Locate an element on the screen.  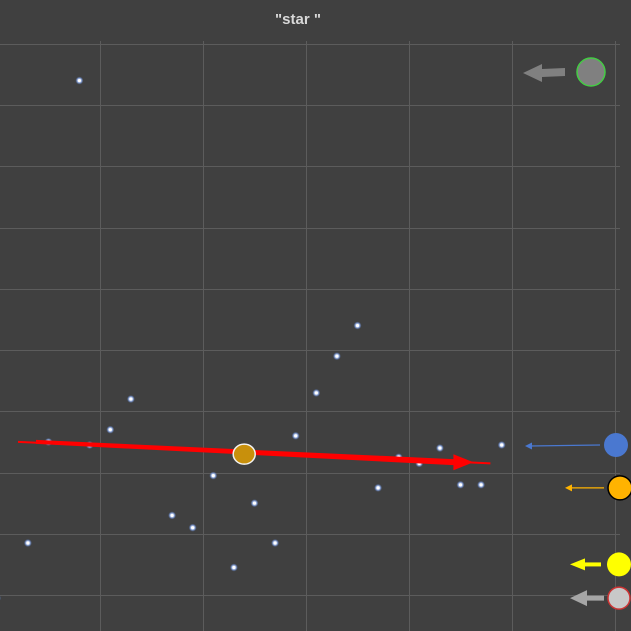
data-point-glow is located at coordinates (0, 598).